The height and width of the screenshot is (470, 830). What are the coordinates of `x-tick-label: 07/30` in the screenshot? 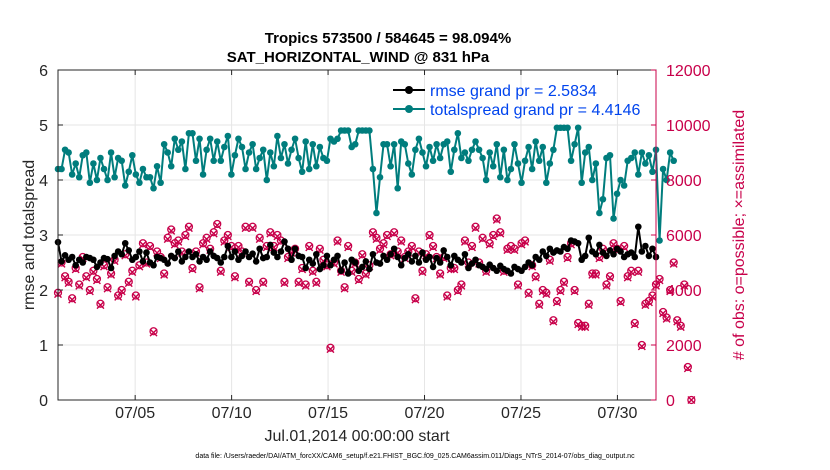 It's located at (617, 413).